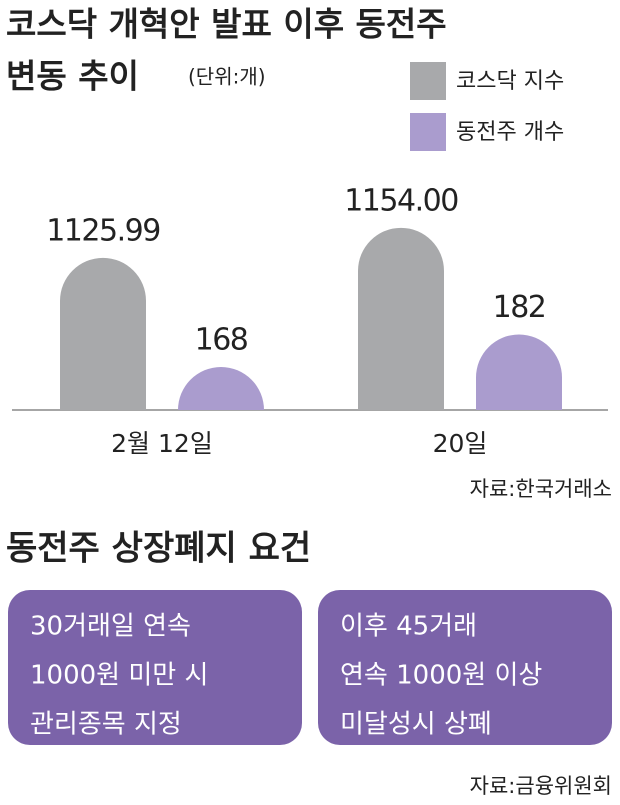  I want to click on legend-label: 동전주 개수, so click(510, 132).